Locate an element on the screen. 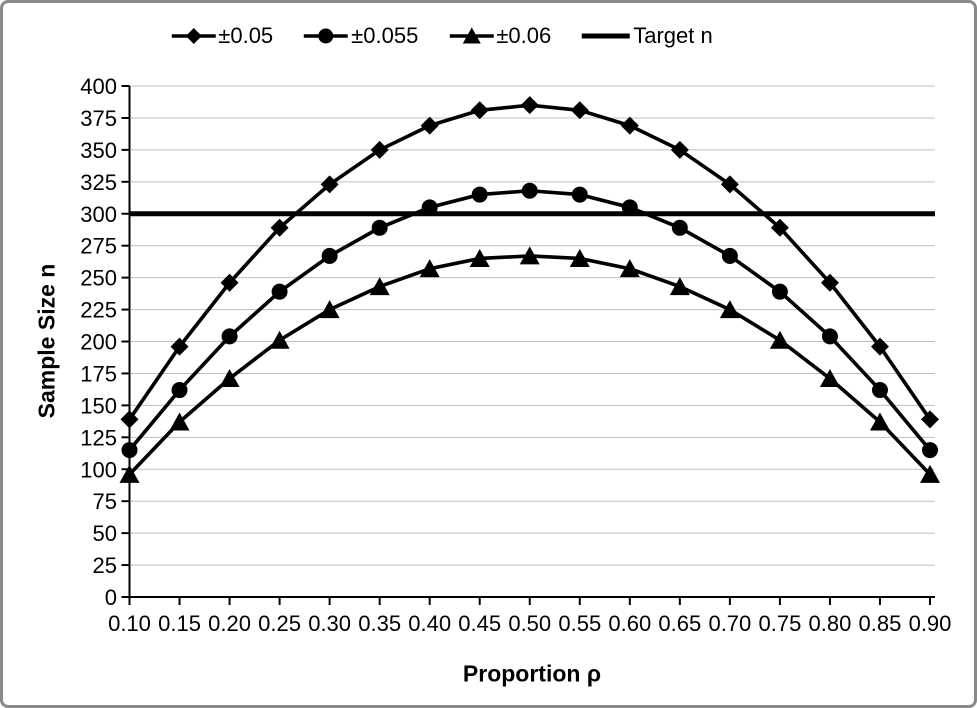 This screenshot has height=708, width=977. x-tick-label: 0.40 is located at coordinates (429, 623).